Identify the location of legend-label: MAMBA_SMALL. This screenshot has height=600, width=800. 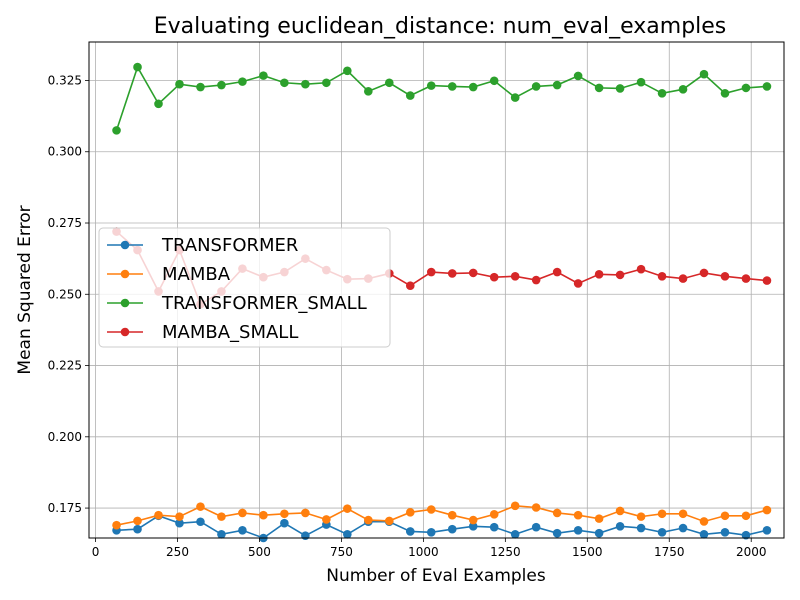
(230, 332).